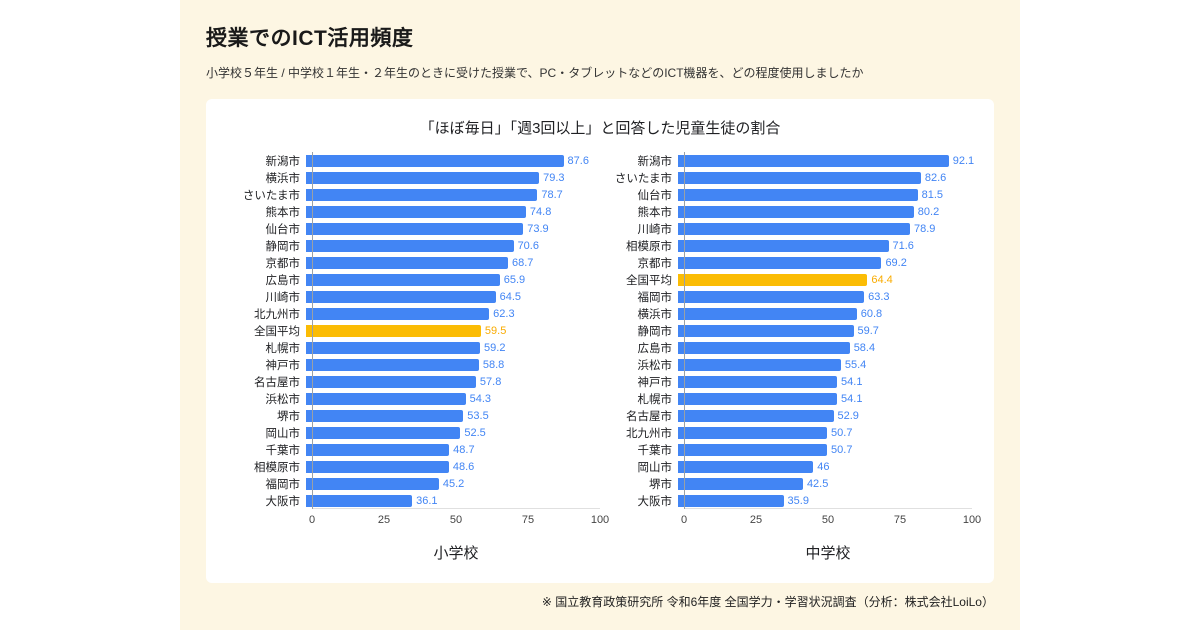 The width and height of the screenshot is (1200, 630). I want to click on bar-value: 59.7, so click(868, 330).